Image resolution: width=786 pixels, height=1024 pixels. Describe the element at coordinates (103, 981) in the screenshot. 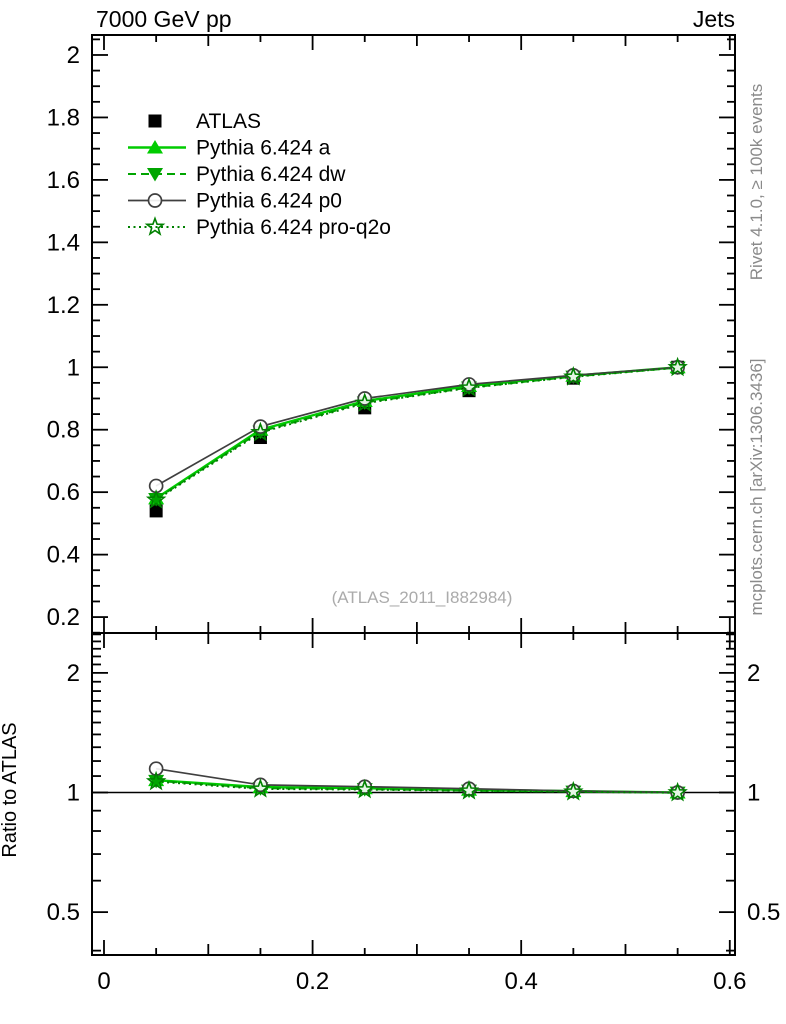

I see `x-tick-label: 0` at that location.